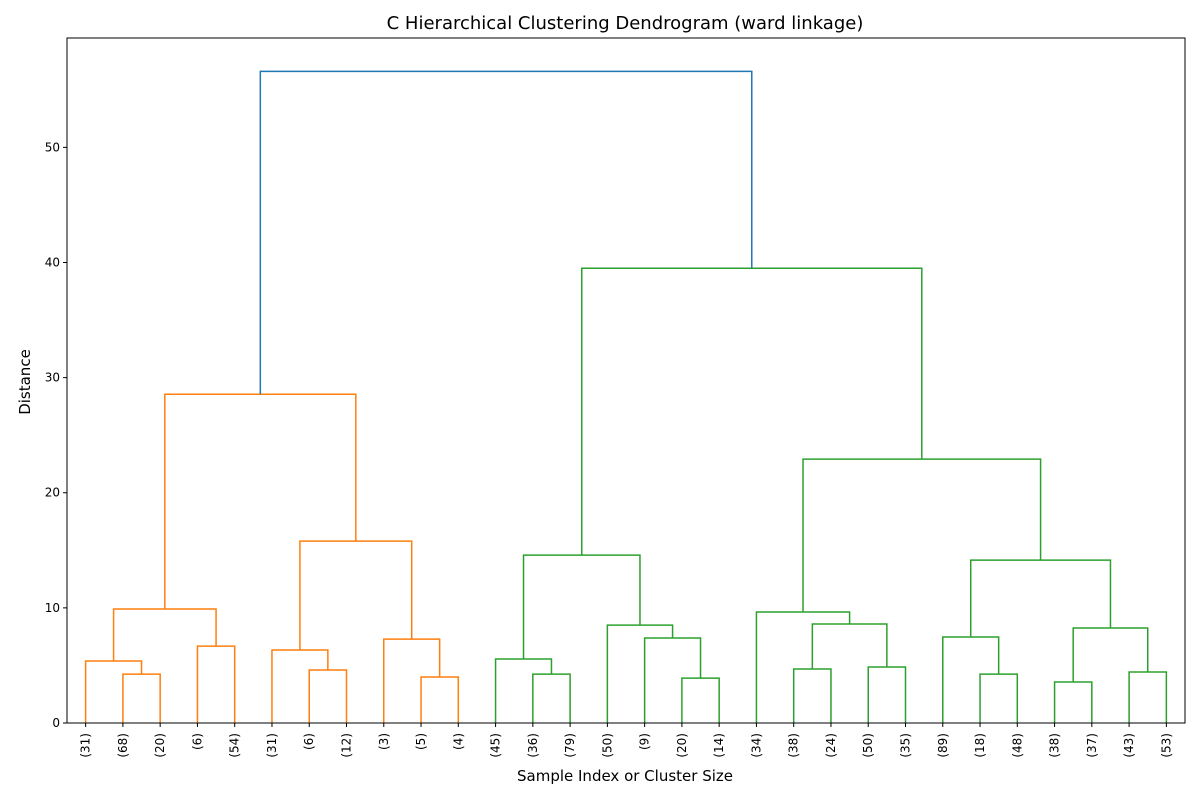  I want to click on y-tick-label: 20, so click(52, 493).